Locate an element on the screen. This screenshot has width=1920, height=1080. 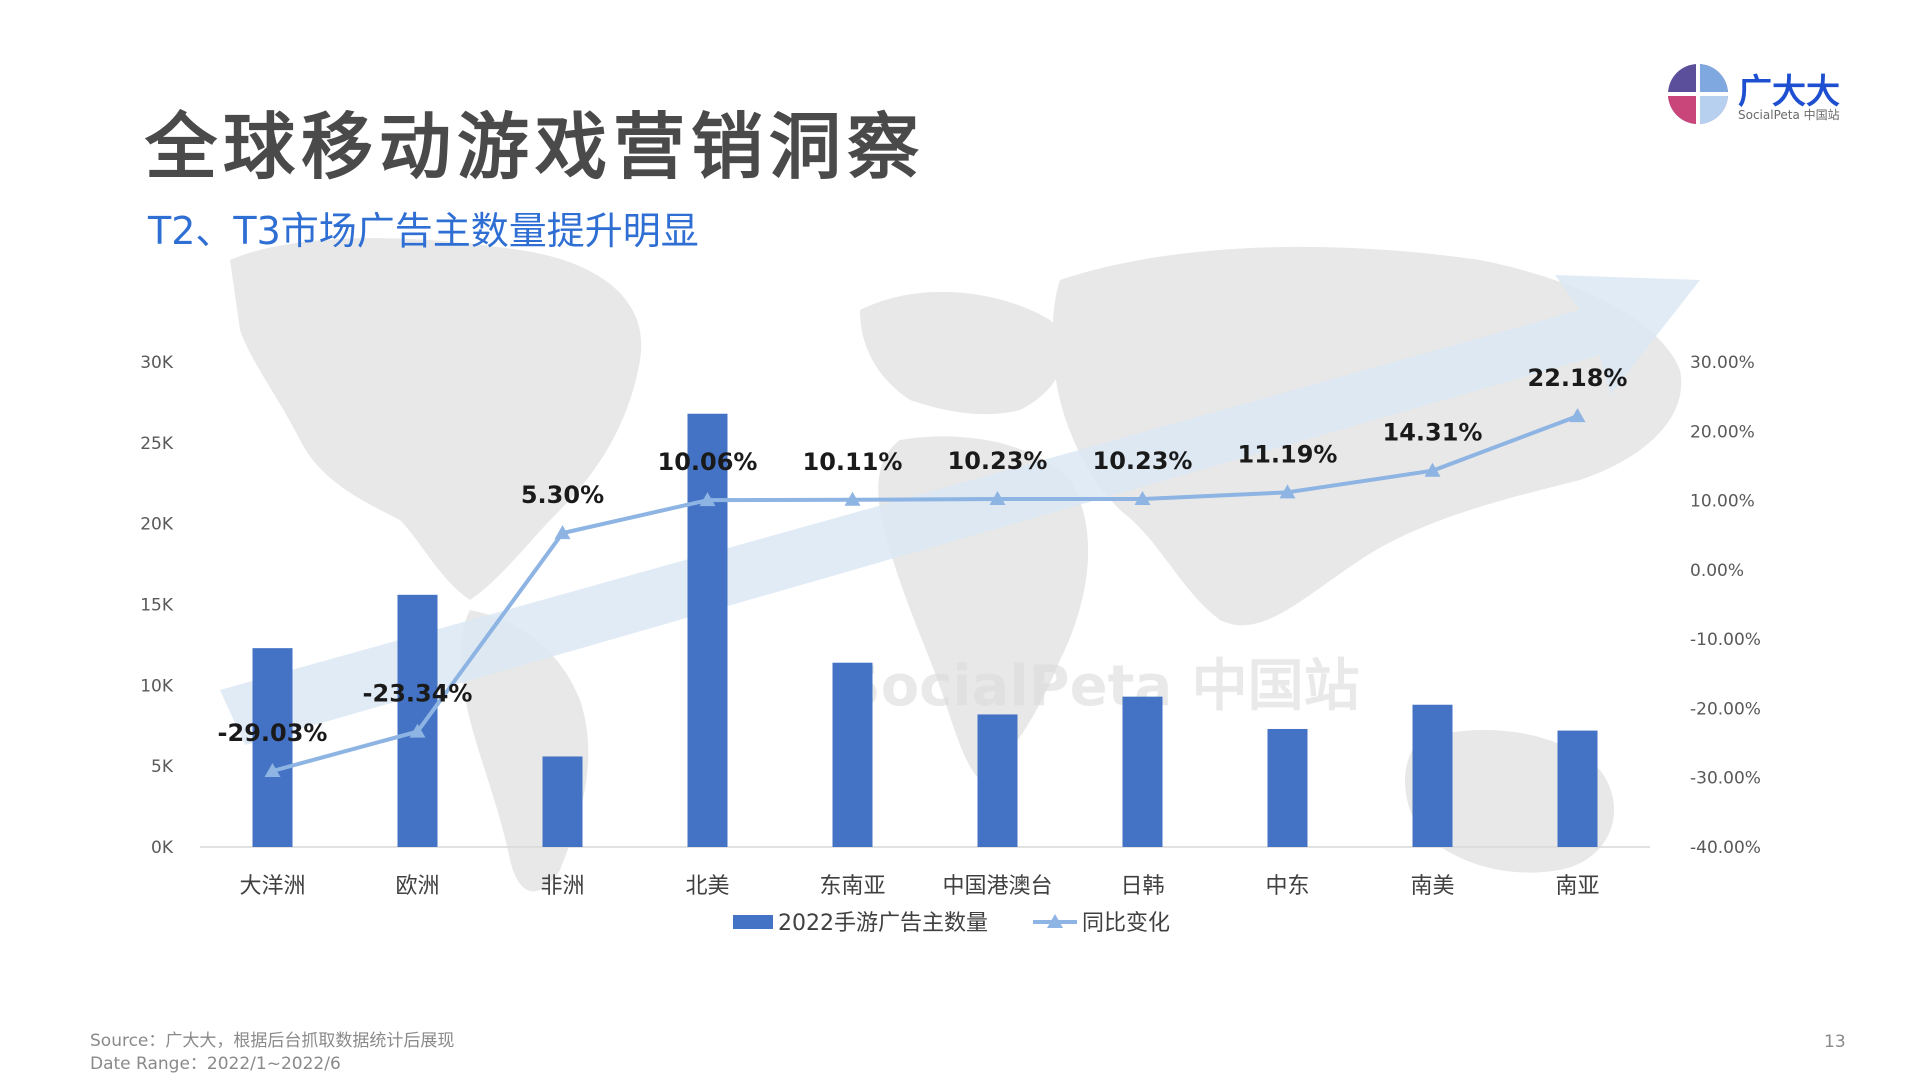
x-tick-label: 南美 is located at coordinates (1432, 886).